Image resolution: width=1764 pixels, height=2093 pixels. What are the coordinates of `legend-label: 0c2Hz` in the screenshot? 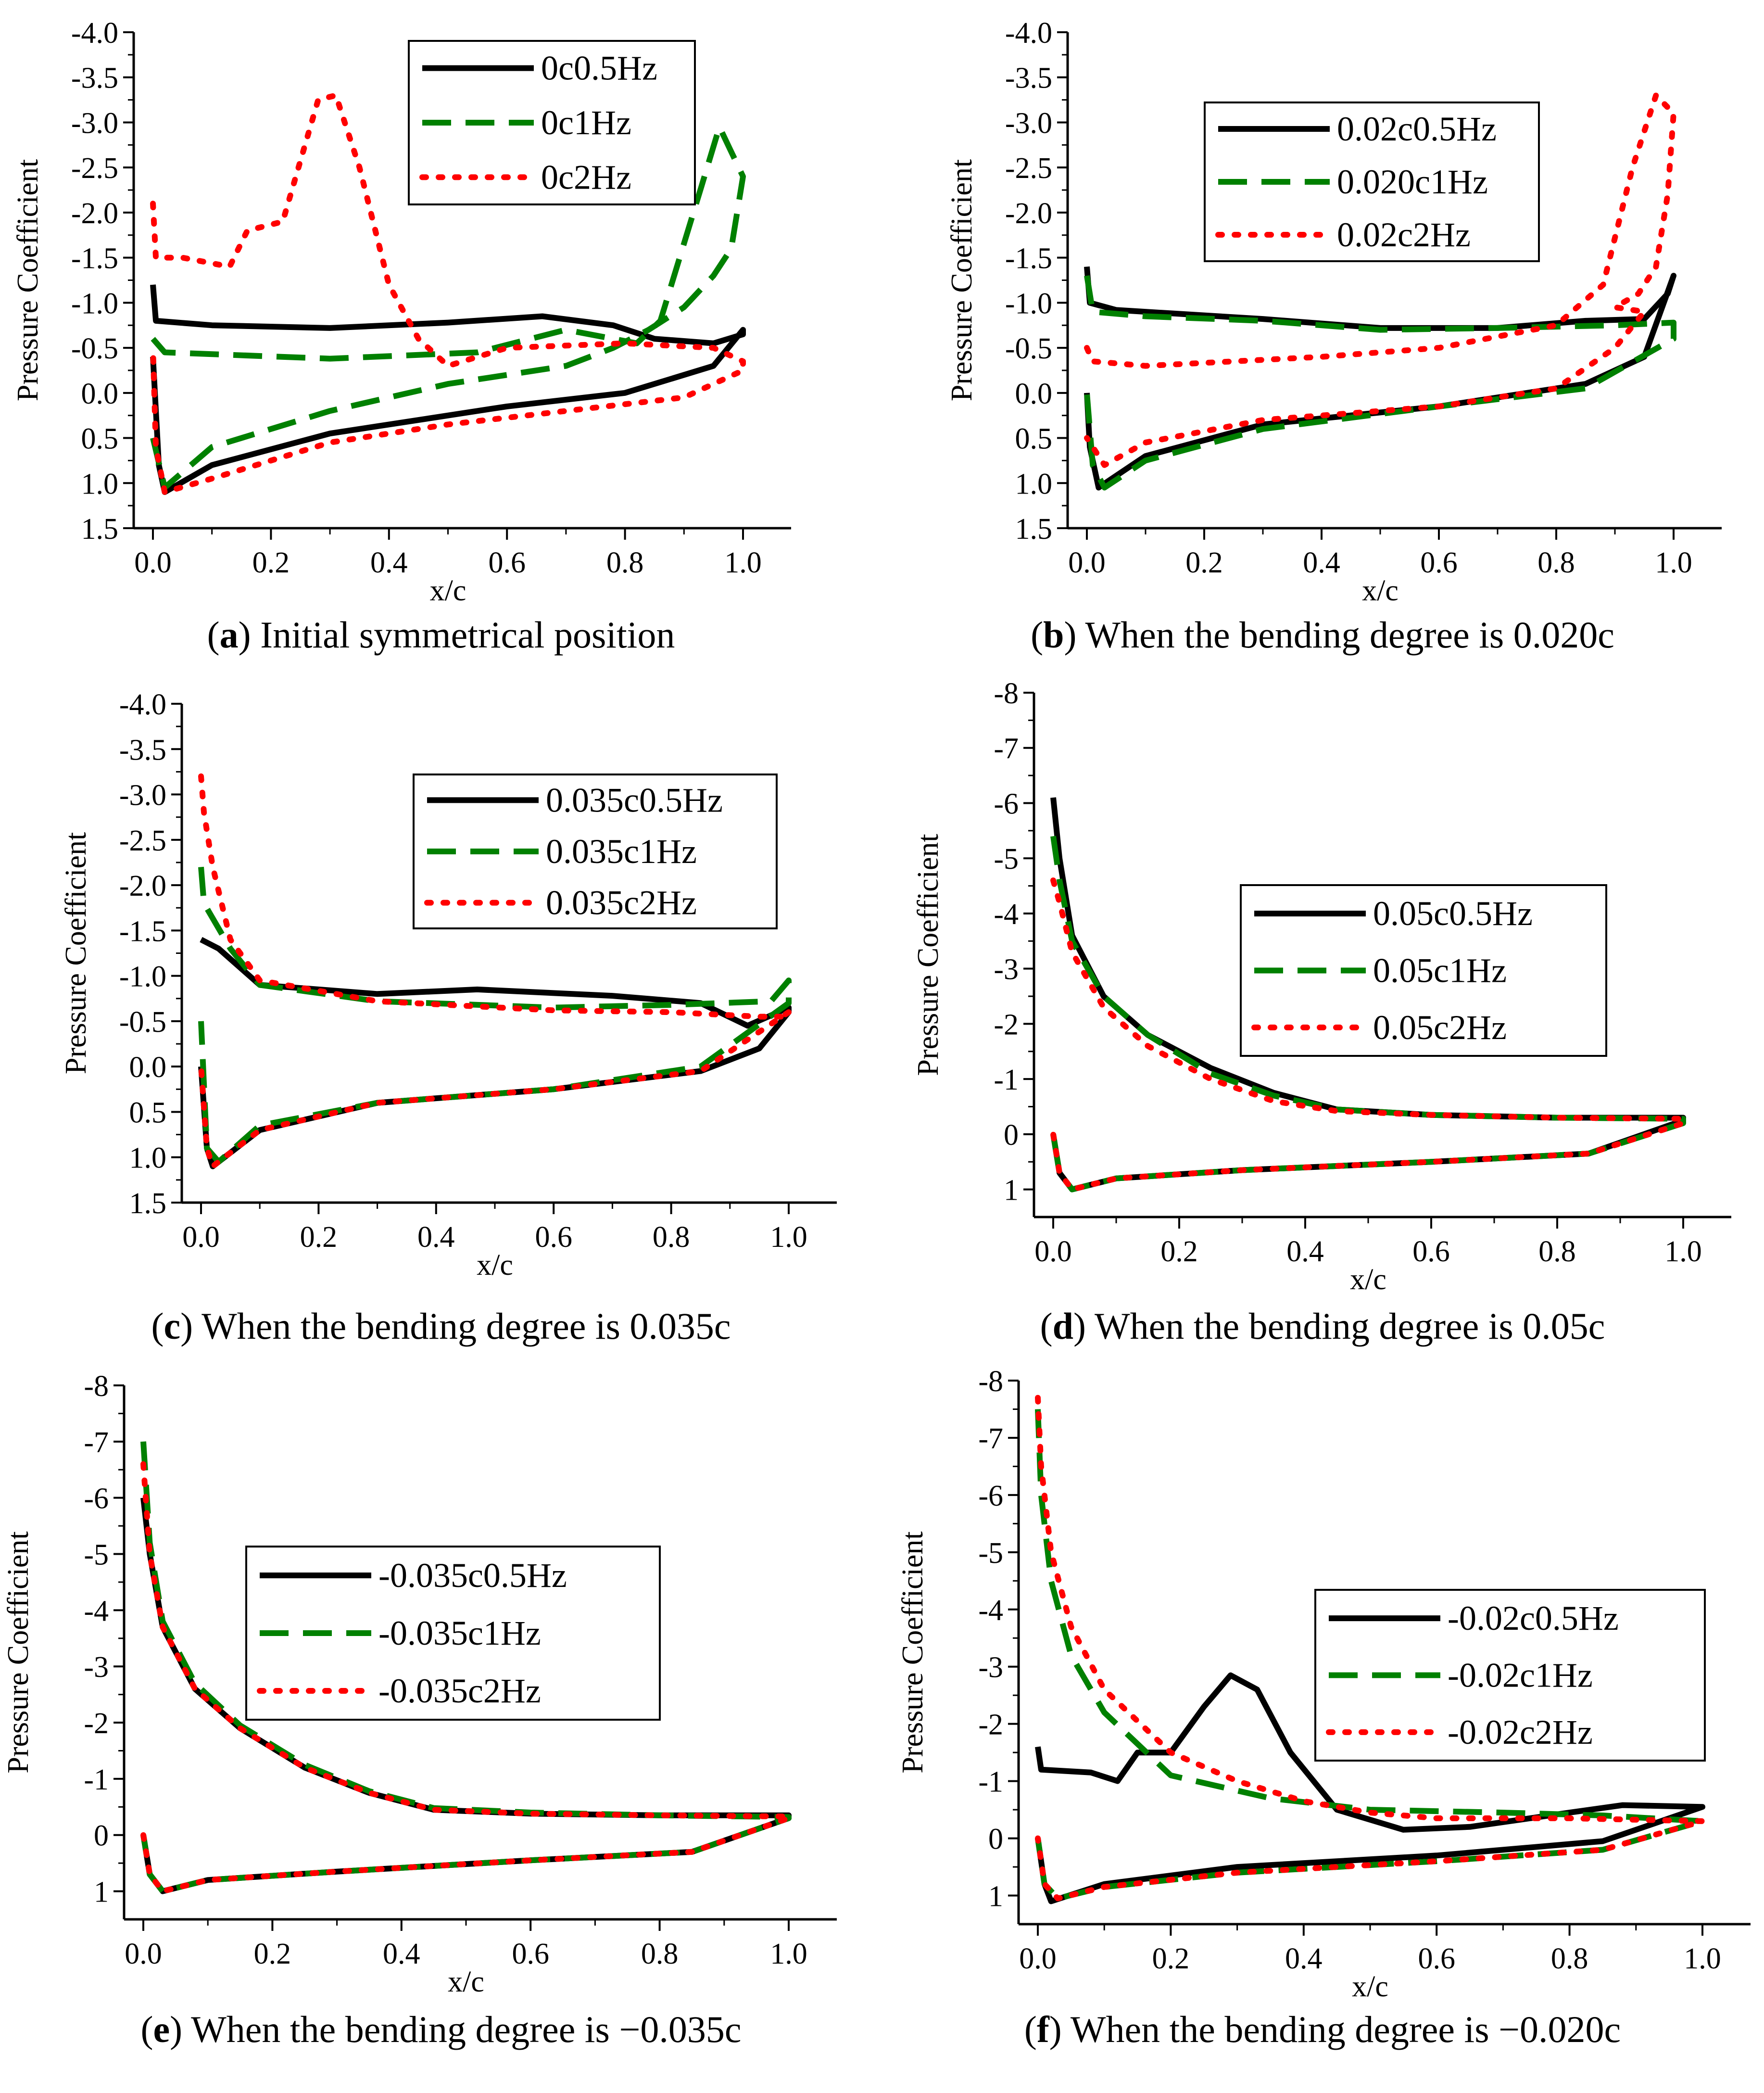 It's located at (586, 177).